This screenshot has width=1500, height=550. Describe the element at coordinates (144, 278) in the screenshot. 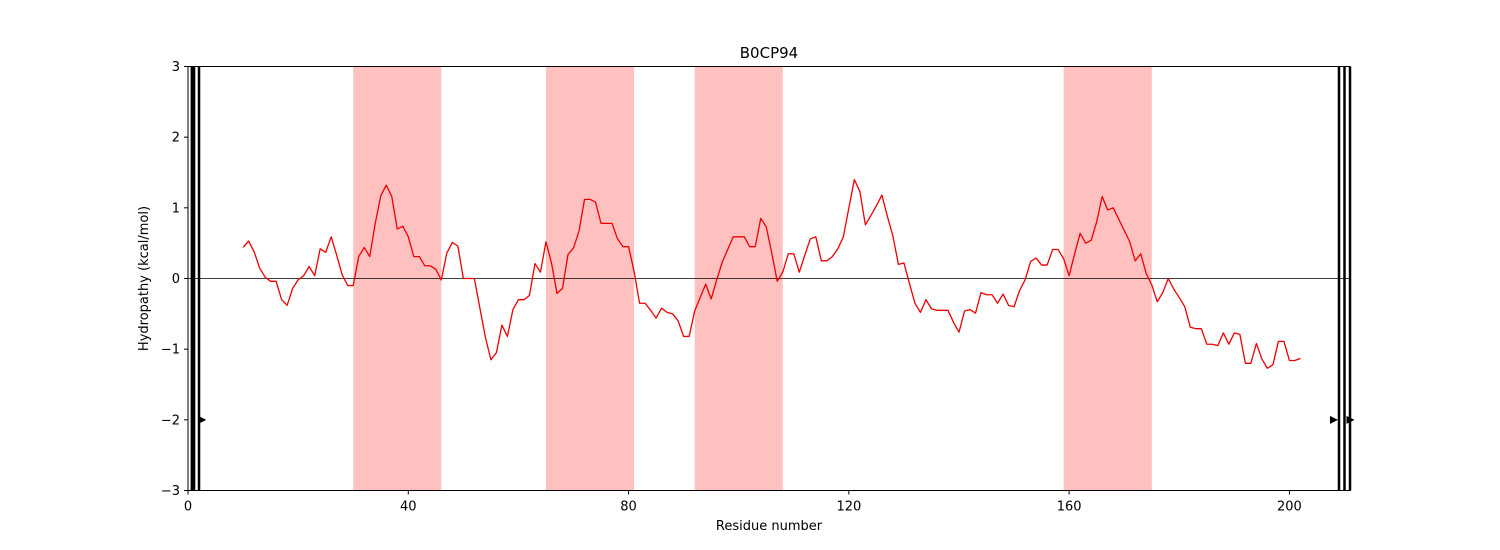

I see `y-axis-label: Hydropathy (kcal/mol)` at that location.